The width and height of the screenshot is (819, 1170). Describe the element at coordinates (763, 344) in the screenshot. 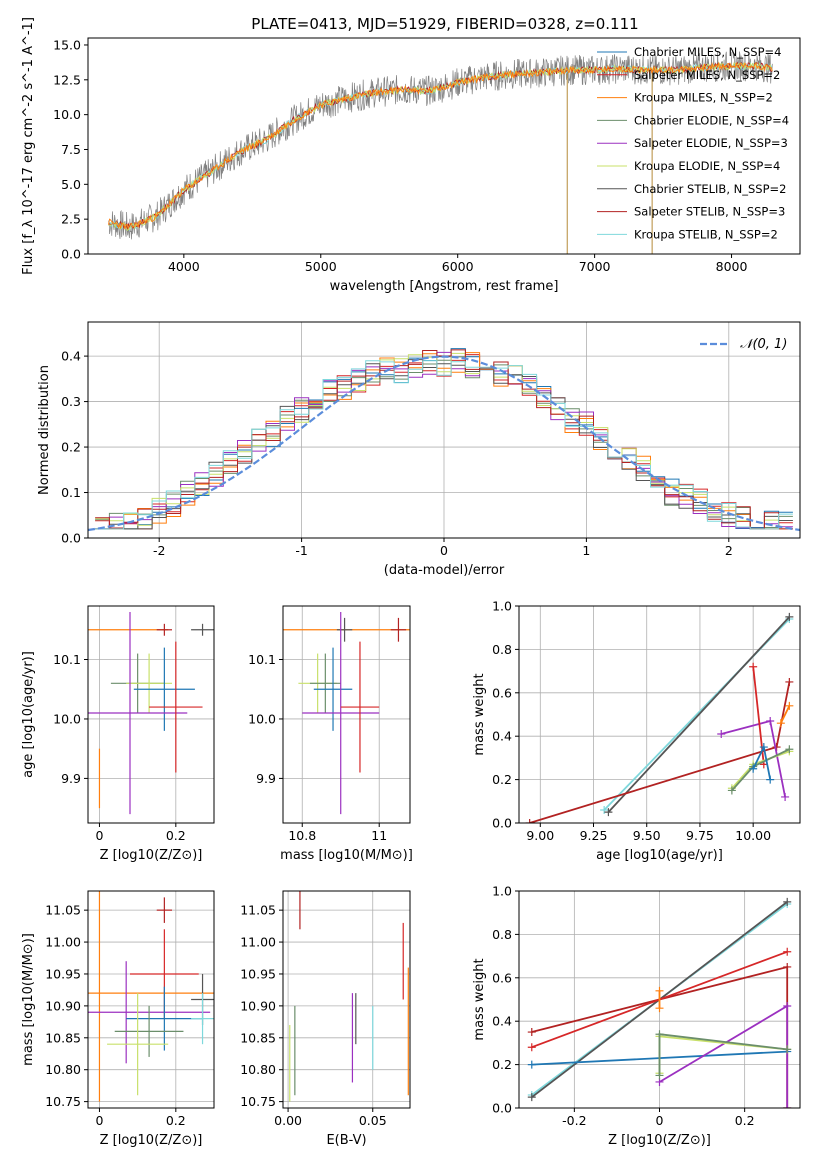

I see `legend-entry: 𝒩(0, 1)` at that location.